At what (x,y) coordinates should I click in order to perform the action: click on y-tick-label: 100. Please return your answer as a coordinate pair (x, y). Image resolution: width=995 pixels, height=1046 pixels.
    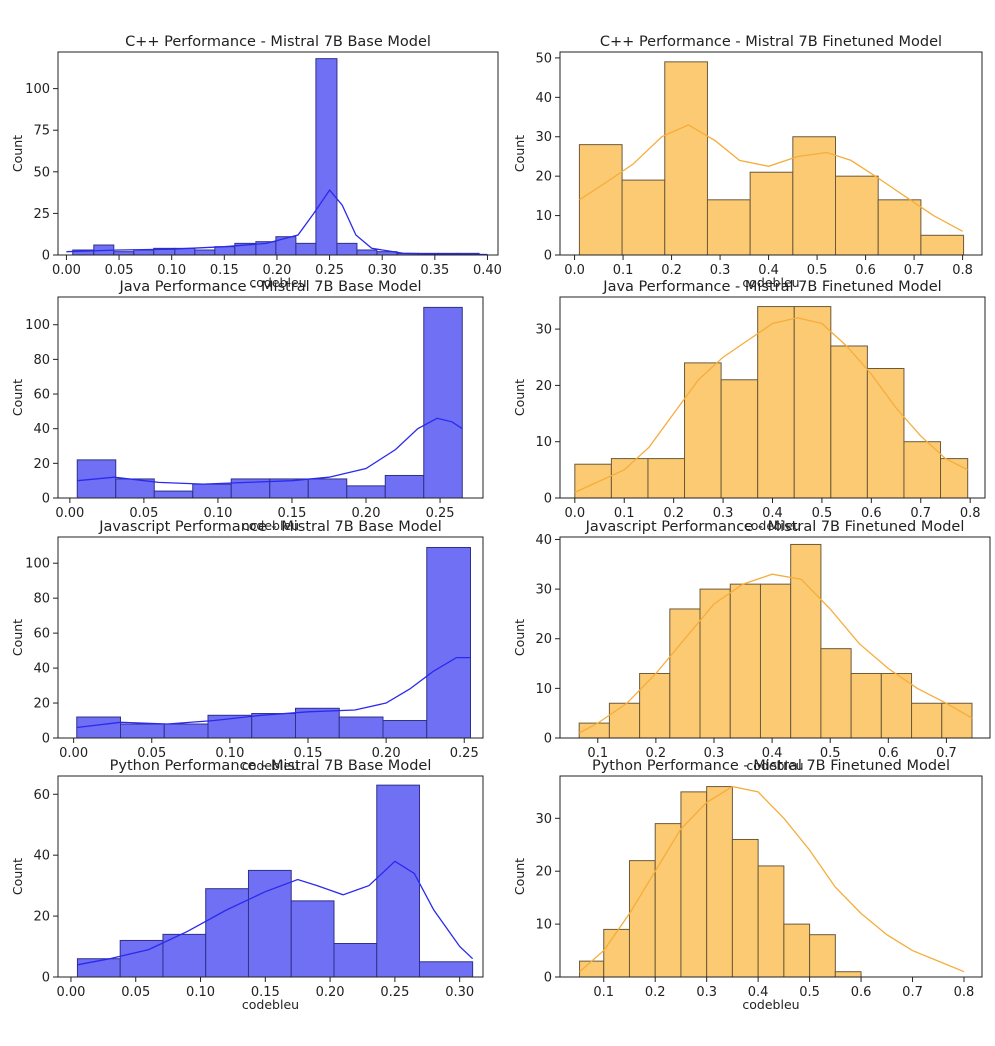
    Looking at the image, I should click on (37, 325).